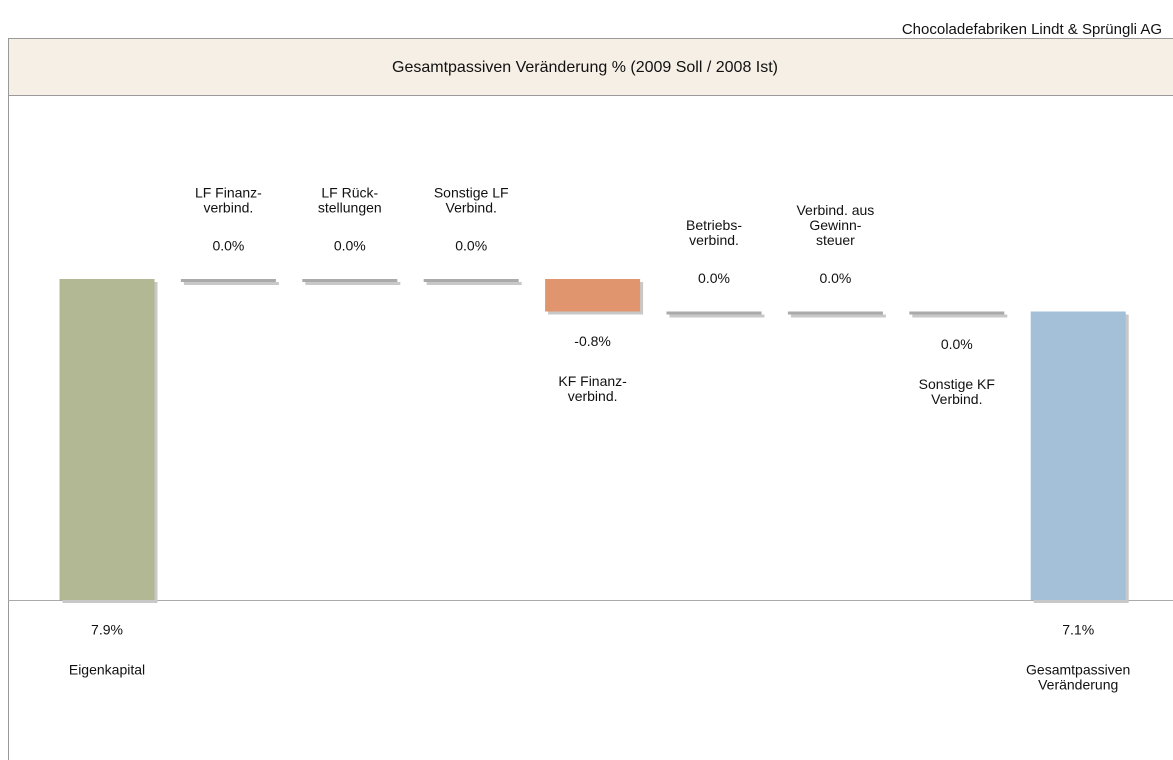  I want to click on category-label: Gewinn-, so click(835, 225).